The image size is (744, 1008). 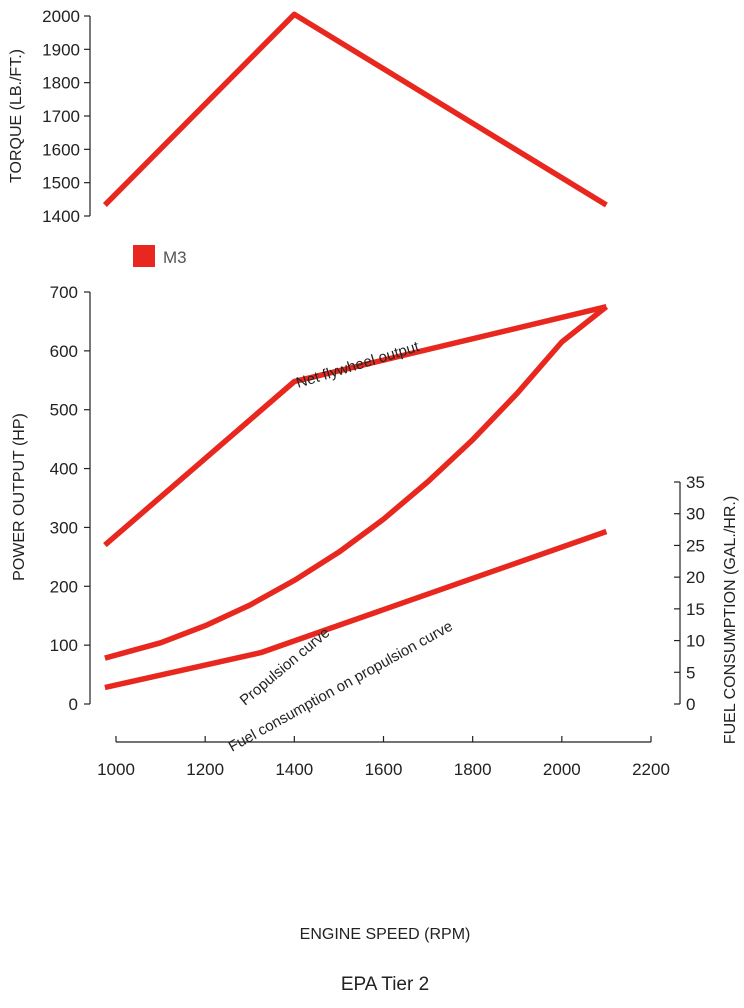 I want to click on power-y-tick-label: 600, so click(x=64, y=351).